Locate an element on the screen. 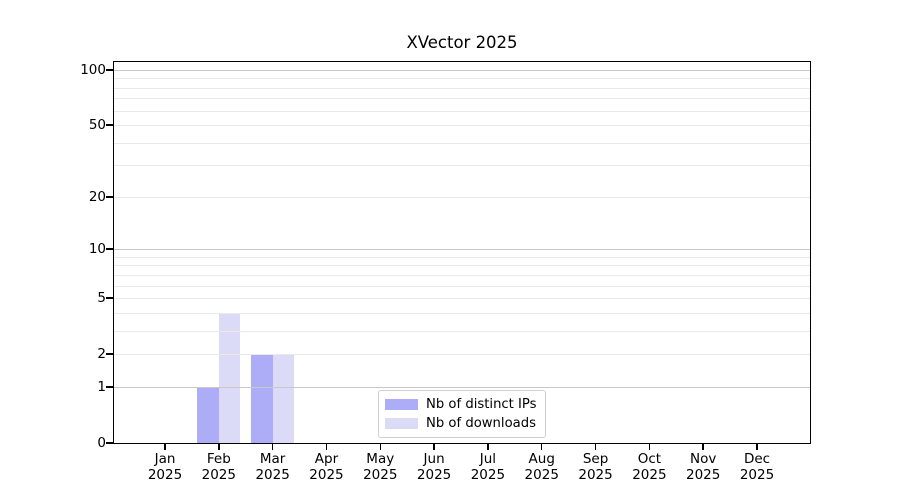  x-tick-month-apr: Apr is located at coordinates (326, 459).